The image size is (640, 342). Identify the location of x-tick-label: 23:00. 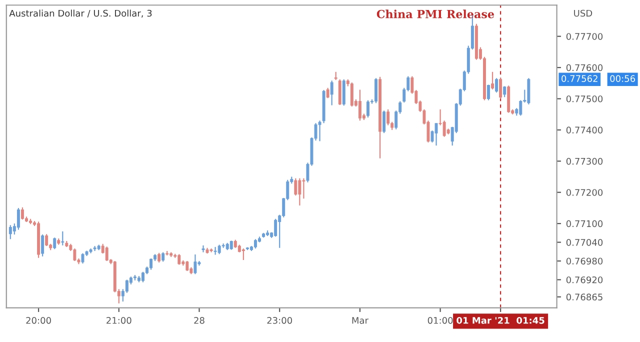
(279, 320).